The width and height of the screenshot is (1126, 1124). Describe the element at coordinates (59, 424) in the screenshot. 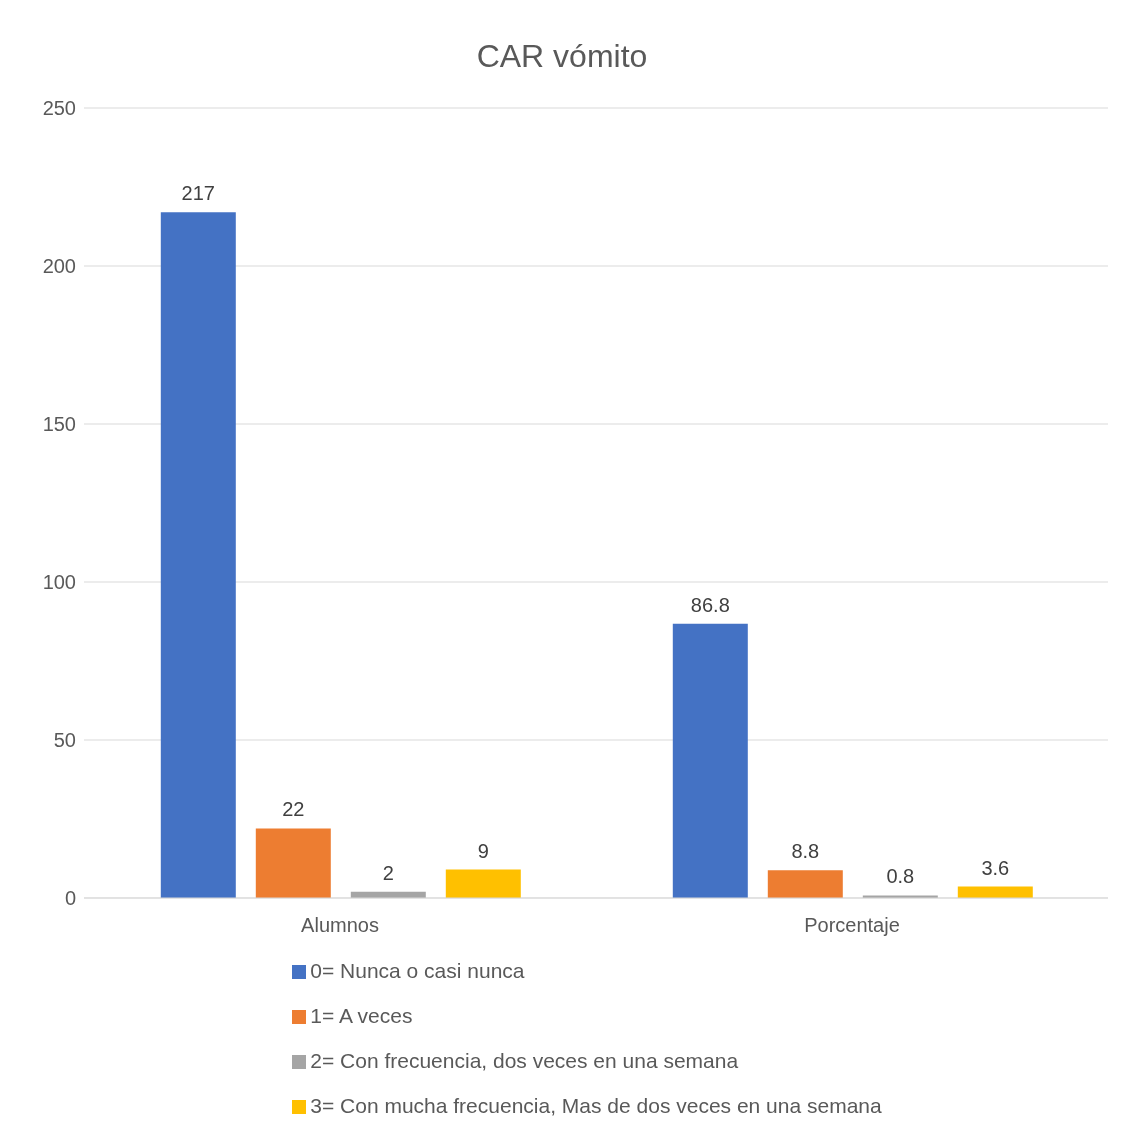

I see `y-tick-label: 150` at that location.